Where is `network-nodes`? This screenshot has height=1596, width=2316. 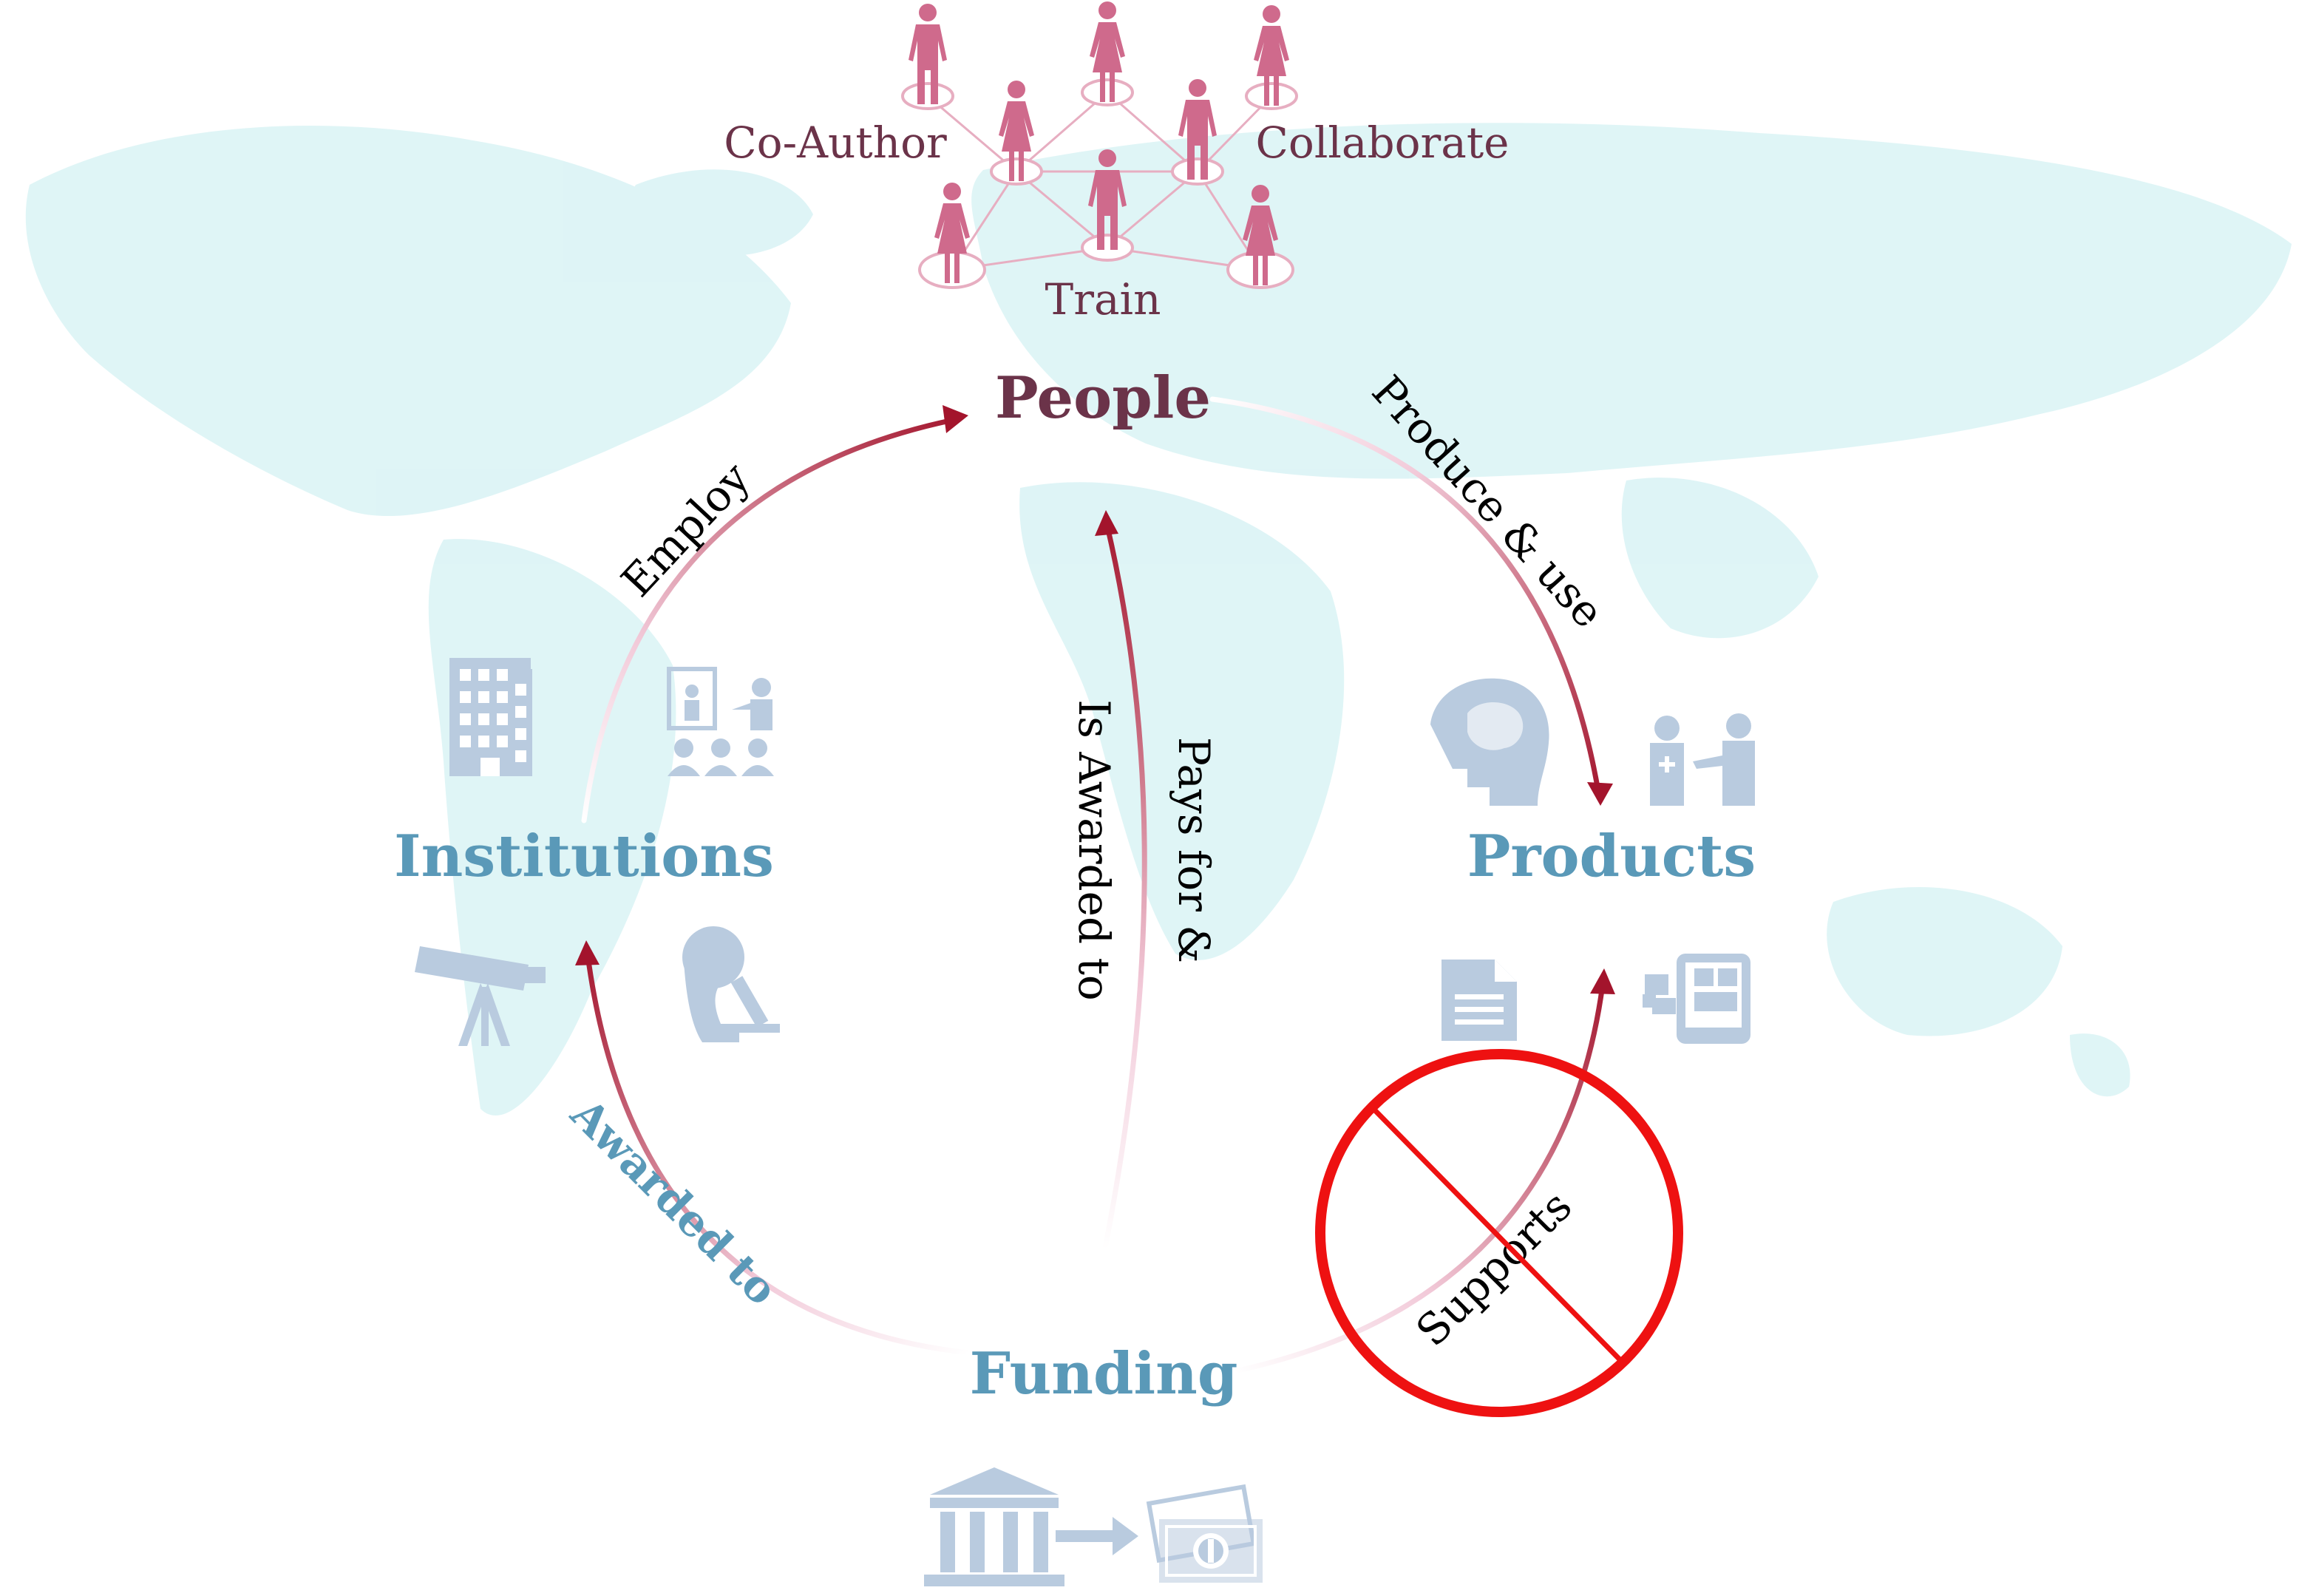
network-nodes is located at coordinates (1099, 183).